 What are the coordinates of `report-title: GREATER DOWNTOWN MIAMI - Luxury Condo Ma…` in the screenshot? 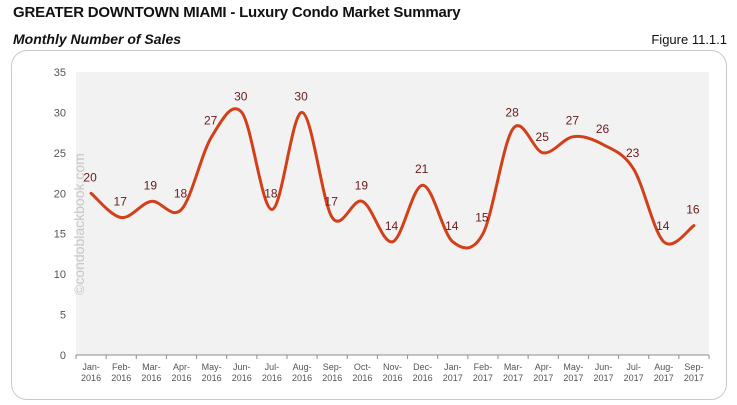 It's located at (237, 12).